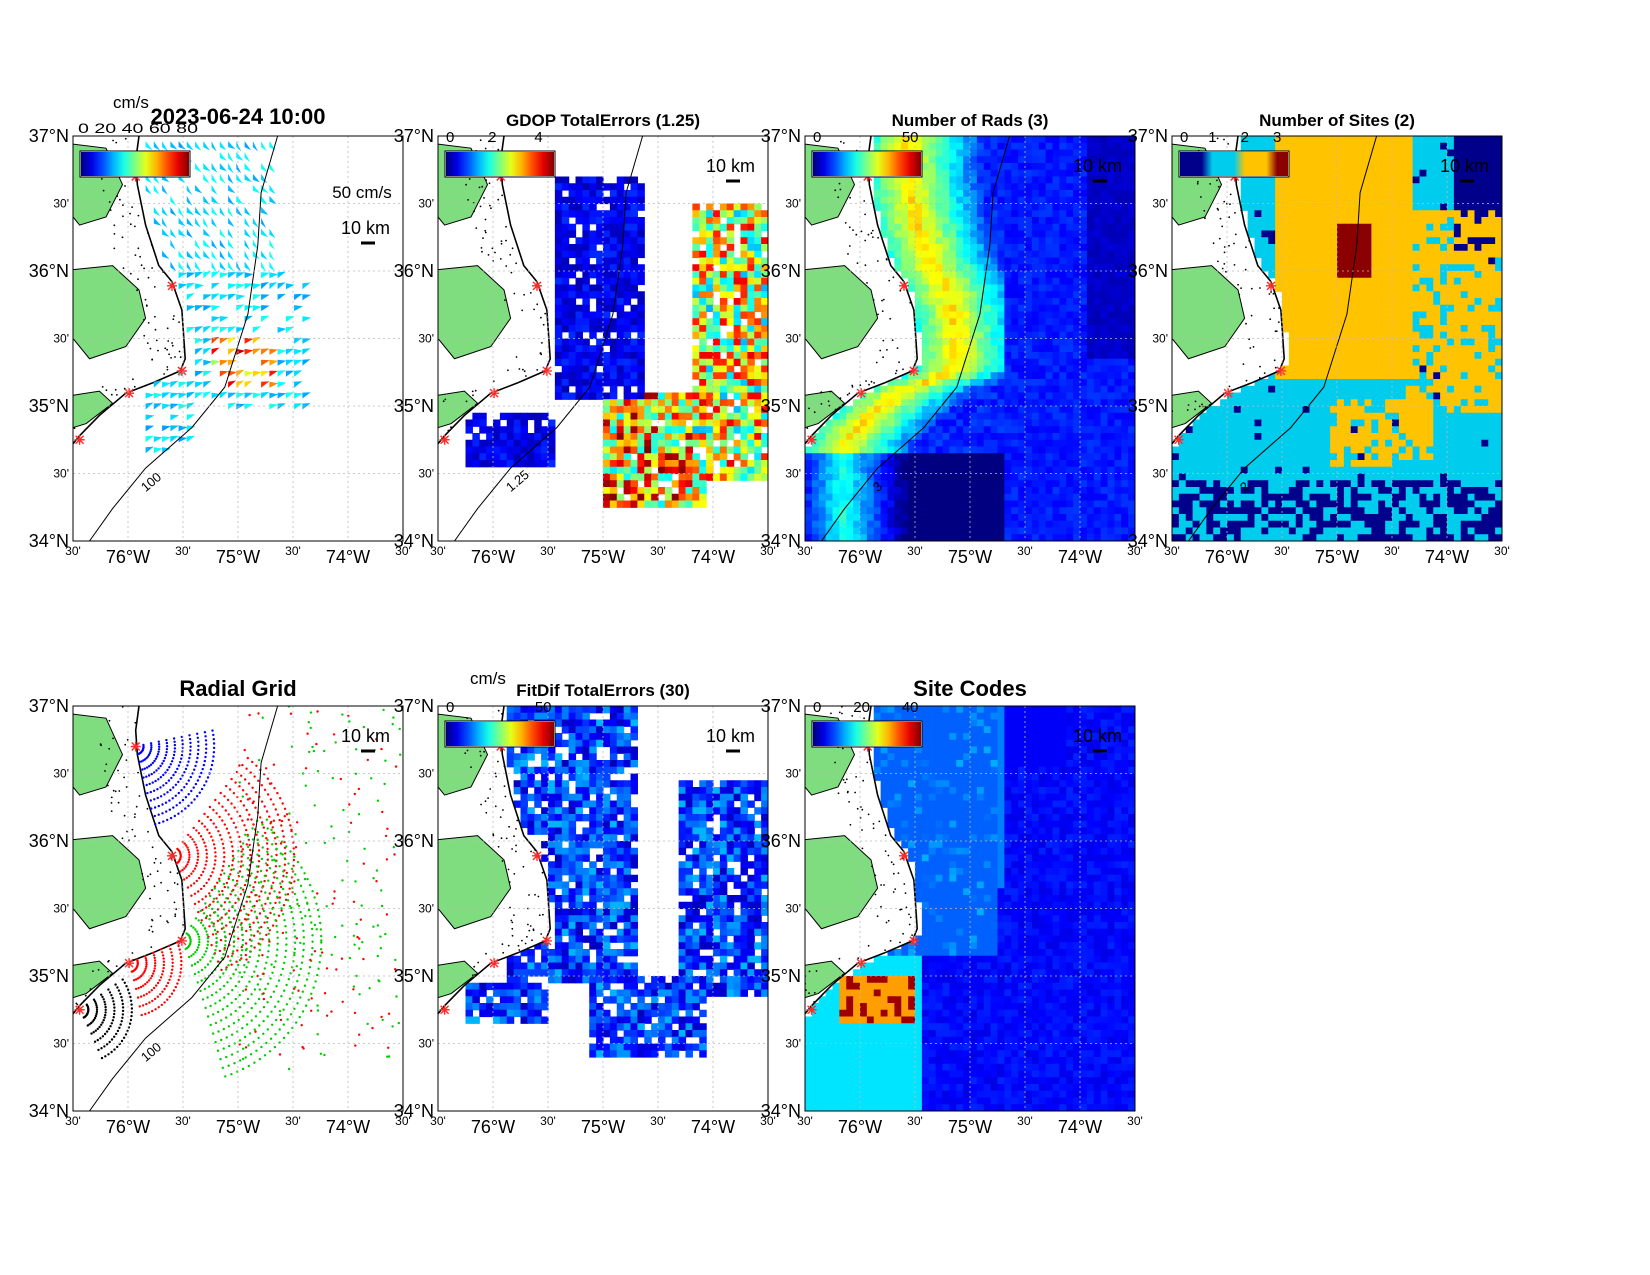  What do you see at coordinates (362, 192) in the screenshot?
I see `vector-scale-label: 50 cm/s` at bounding box center [362, 192].